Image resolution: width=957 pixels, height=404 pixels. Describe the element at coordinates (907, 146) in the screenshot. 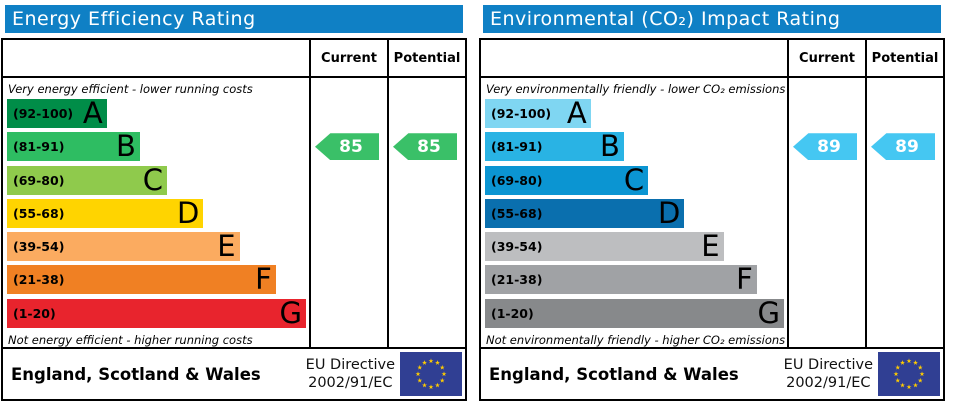

I see `potential-rating-value: 89` at that location.